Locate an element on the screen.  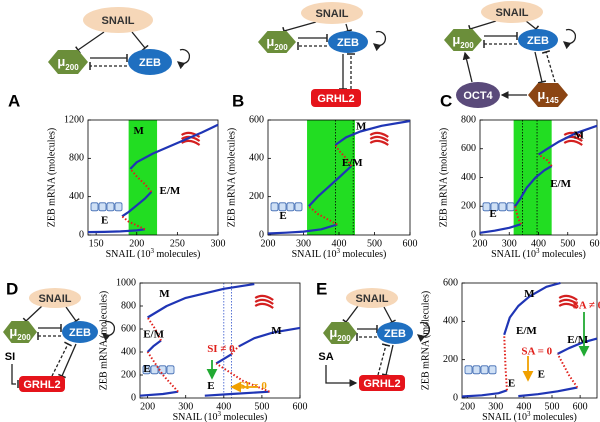
x-tick-label: 250 is located at coordinates (177, 243).